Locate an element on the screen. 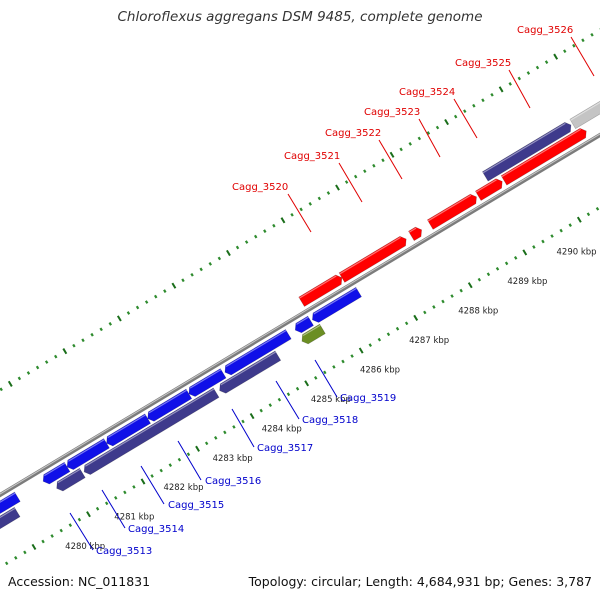 The width and height of the screenshot is (600, 604). forward-label-line is located at coordinates (582, 56).